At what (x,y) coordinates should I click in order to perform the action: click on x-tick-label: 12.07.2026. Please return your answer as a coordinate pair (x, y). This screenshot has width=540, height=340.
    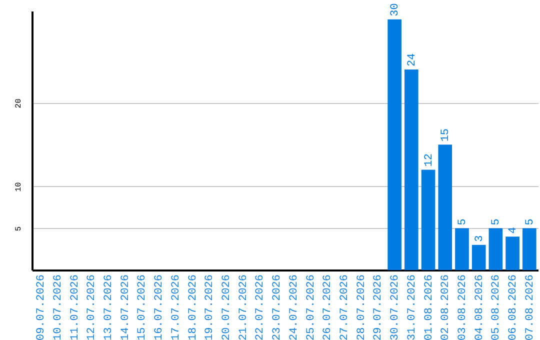
    Looking at the image, I should click on (92, 307).